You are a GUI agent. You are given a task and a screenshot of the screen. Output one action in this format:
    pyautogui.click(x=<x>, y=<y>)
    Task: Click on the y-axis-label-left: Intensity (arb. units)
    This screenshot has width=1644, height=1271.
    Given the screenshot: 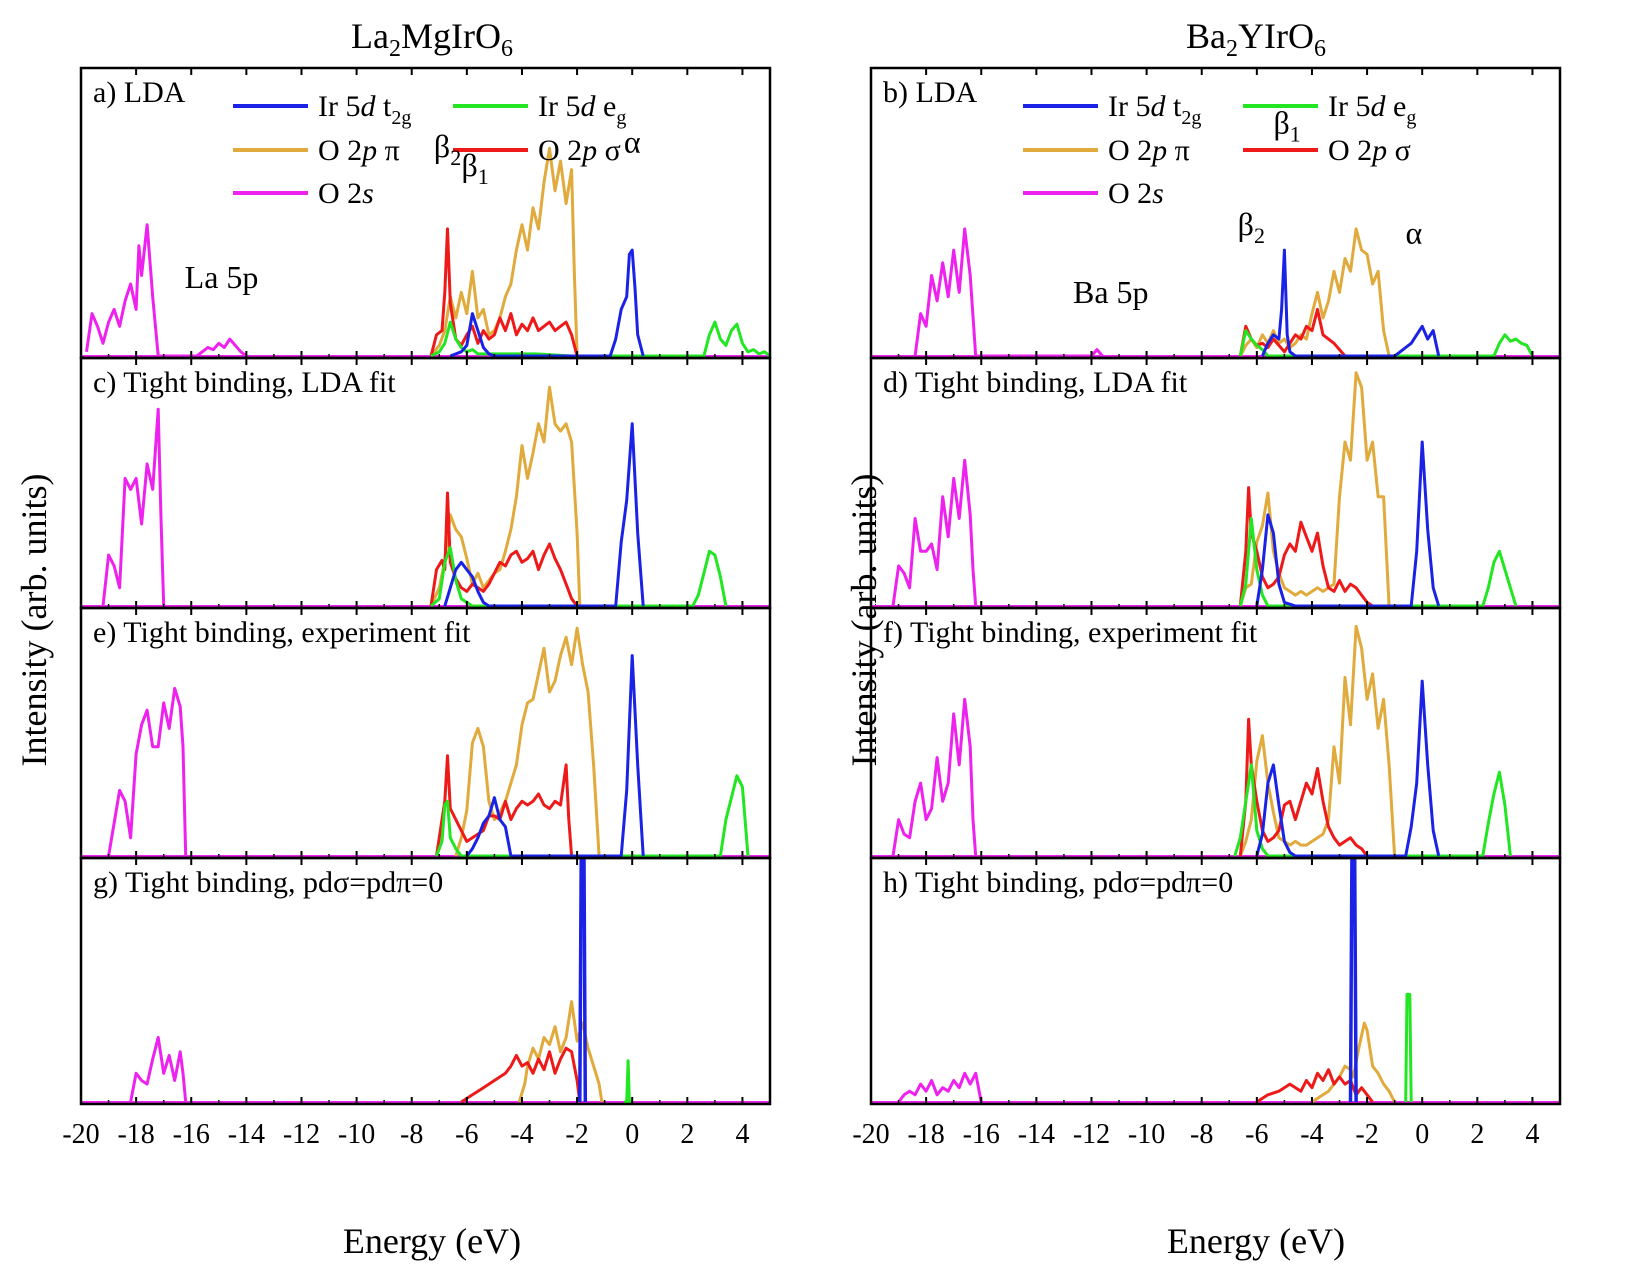 What is the action you would take?
    pyautogui.click(x=34, y=620)
    